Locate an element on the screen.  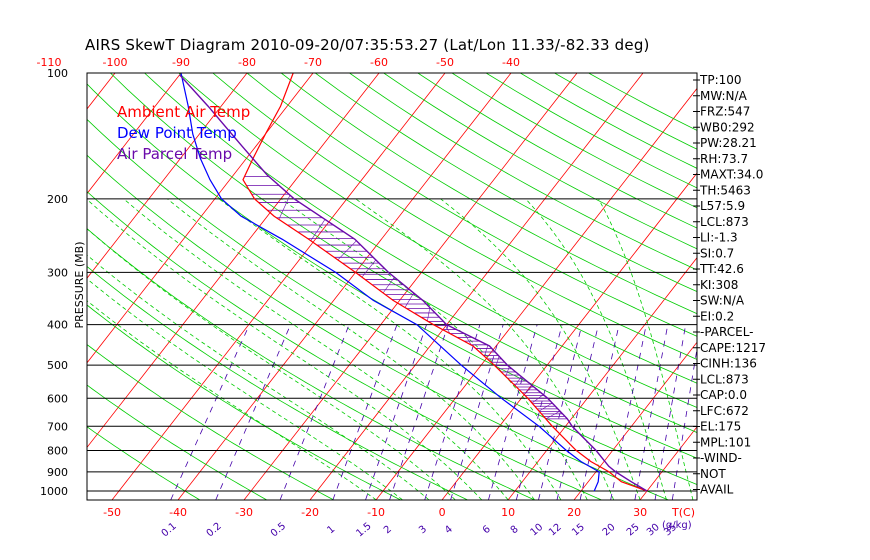
index-label: L57:5.9 is located at coordinates (722, 206).